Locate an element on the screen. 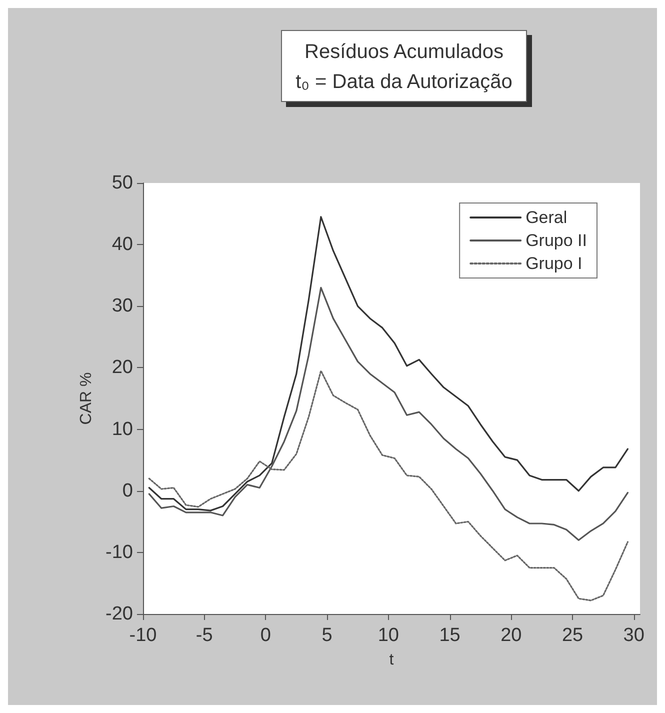 The width and height of the screenshot is (665, 713). x-tick-label: -5 is located at coordinates (204, 635).